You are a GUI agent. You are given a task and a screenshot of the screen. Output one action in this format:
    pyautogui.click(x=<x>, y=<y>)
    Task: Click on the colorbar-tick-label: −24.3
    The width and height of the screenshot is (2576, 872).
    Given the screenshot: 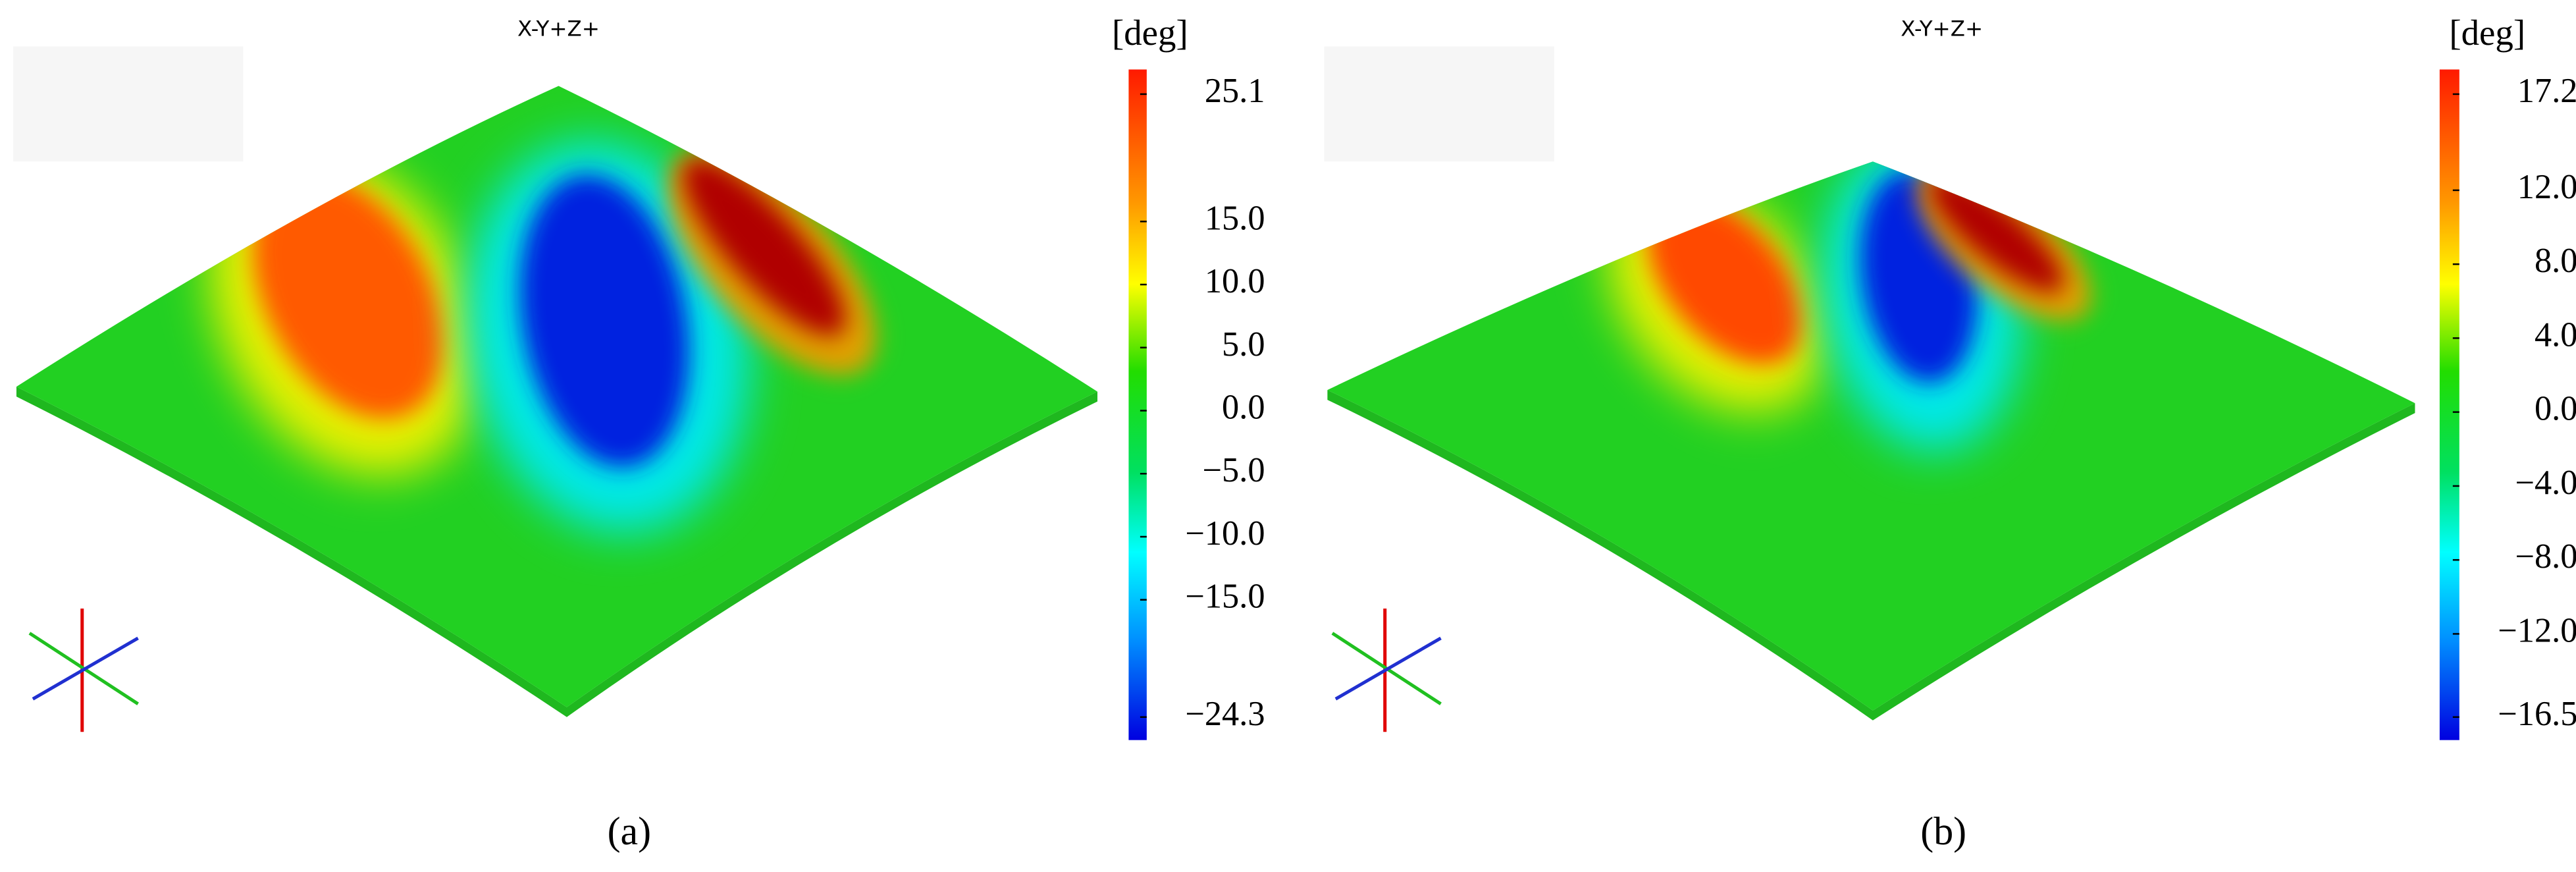 What is the action you would take?
    pyautogui.click(x=1225, y=714)
    